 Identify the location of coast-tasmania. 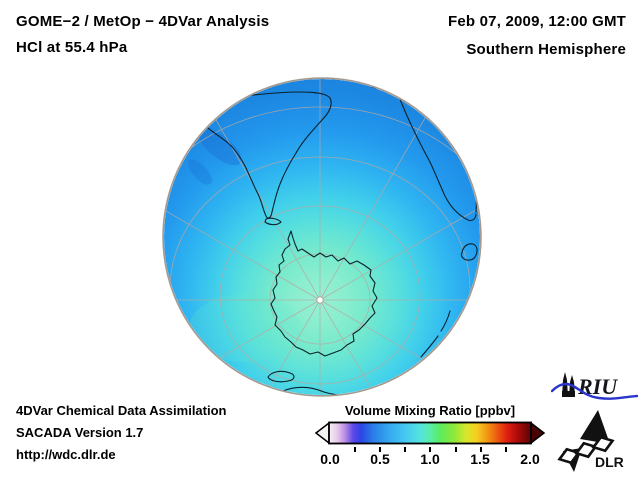
(281, 376).